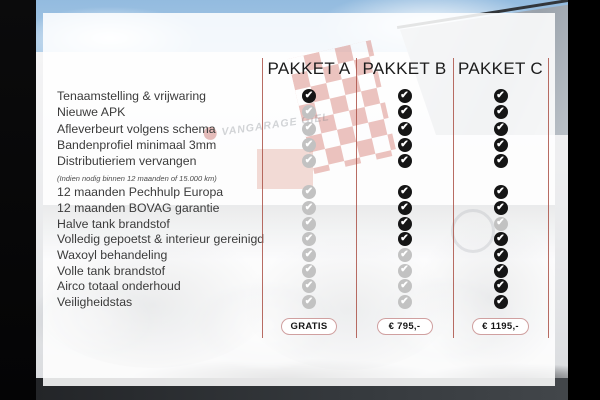 The image size is (600, 400). I want to click on row-label: Distributieriem vervangen, so click(127, 161).